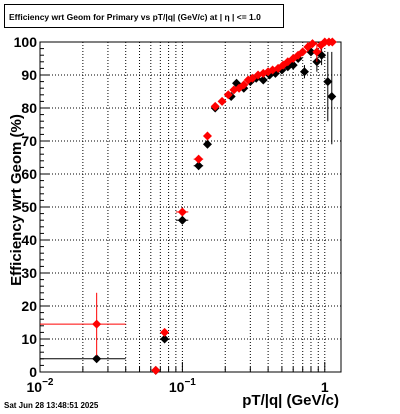 Image resolution: width=400 pixels, height=414 pixels. Describe the element at coordinates (29, 273) in the screenshot. I see `y-tick-label: 30` at that location.